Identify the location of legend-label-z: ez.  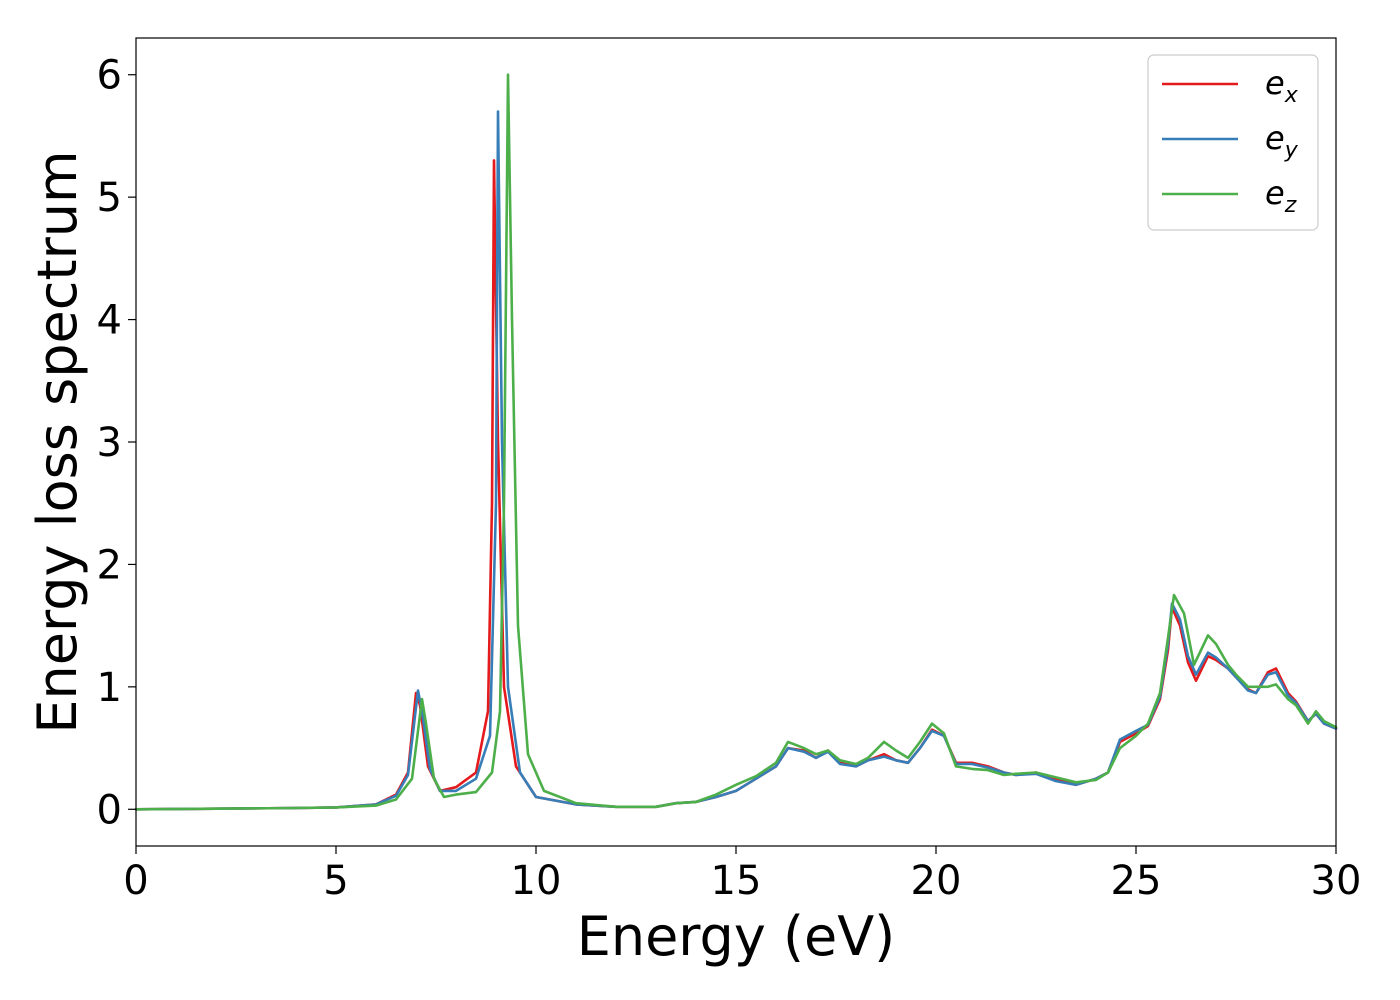
(1281, 196).